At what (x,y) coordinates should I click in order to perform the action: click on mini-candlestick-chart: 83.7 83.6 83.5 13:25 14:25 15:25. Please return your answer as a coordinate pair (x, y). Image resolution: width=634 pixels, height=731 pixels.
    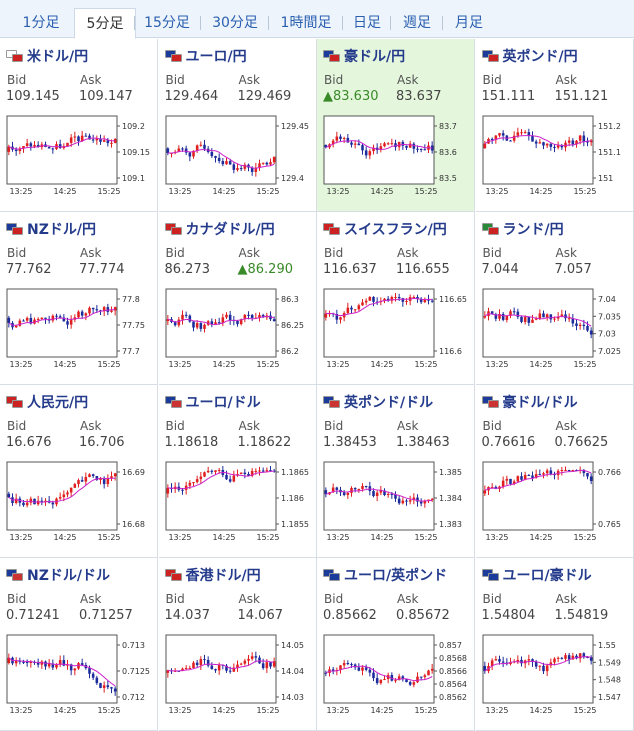
    Looking at the image, I should click on (397, 157).